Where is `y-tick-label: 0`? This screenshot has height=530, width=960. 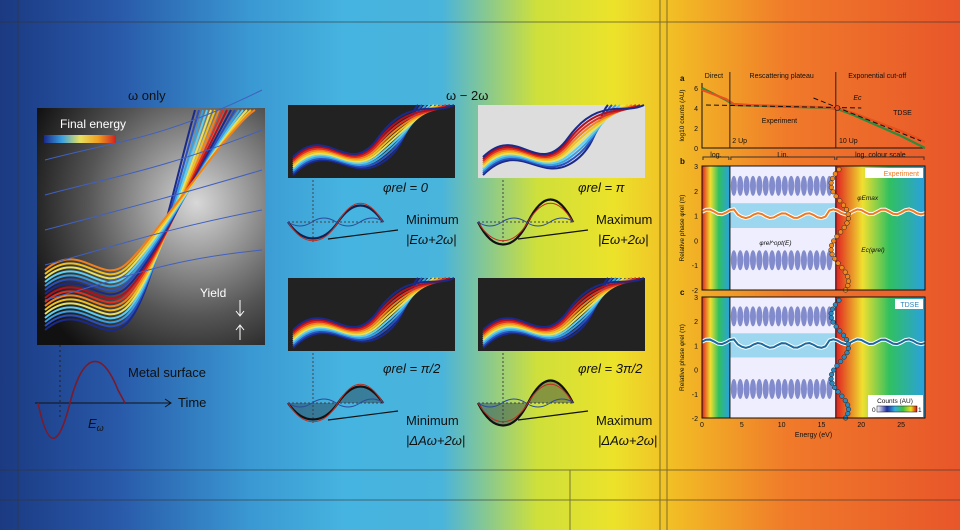
y-tick-label: 0 is located at coordinates (696, 371).